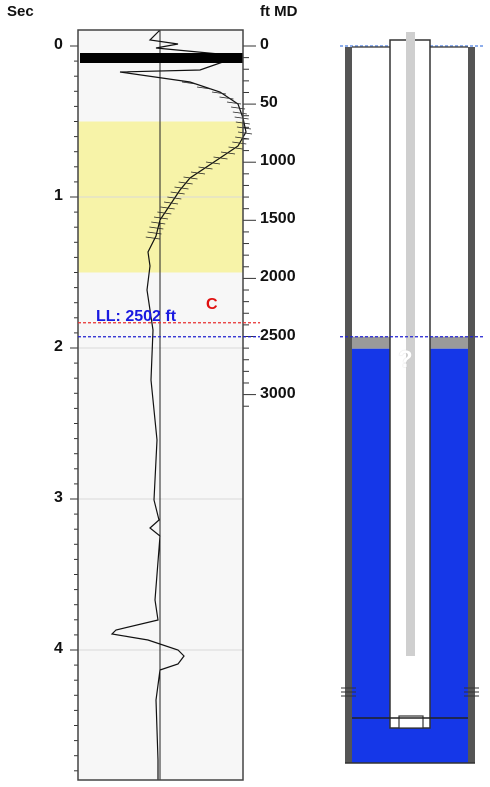 This screenshot has height=787, width=490. Describe the element at coordinates (410, 692) in the screenshot. I see `collar-marks-icon` at that location.